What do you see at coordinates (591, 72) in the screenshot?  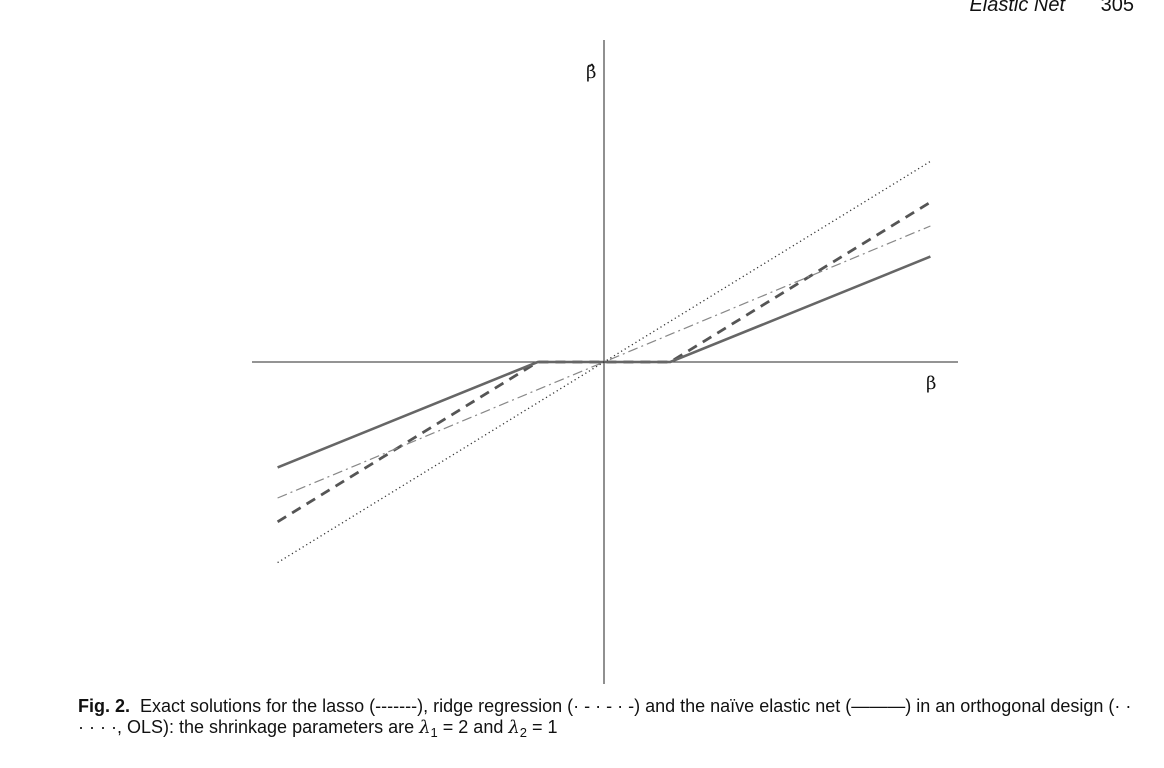 I see `y-axis-symbol: β̂` at bounding box center [591, 72].